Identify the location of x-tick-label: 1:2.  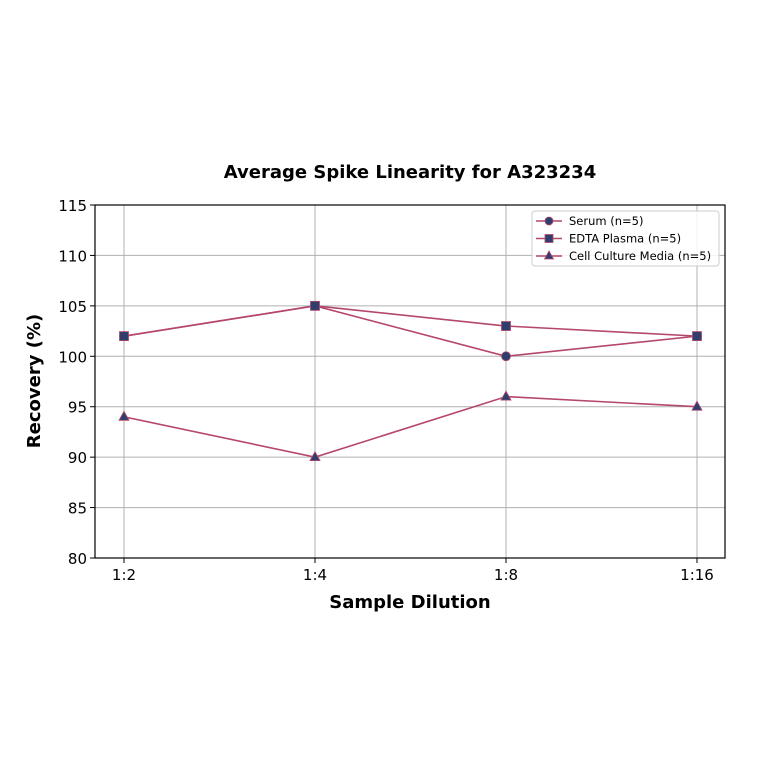
(124, 575).